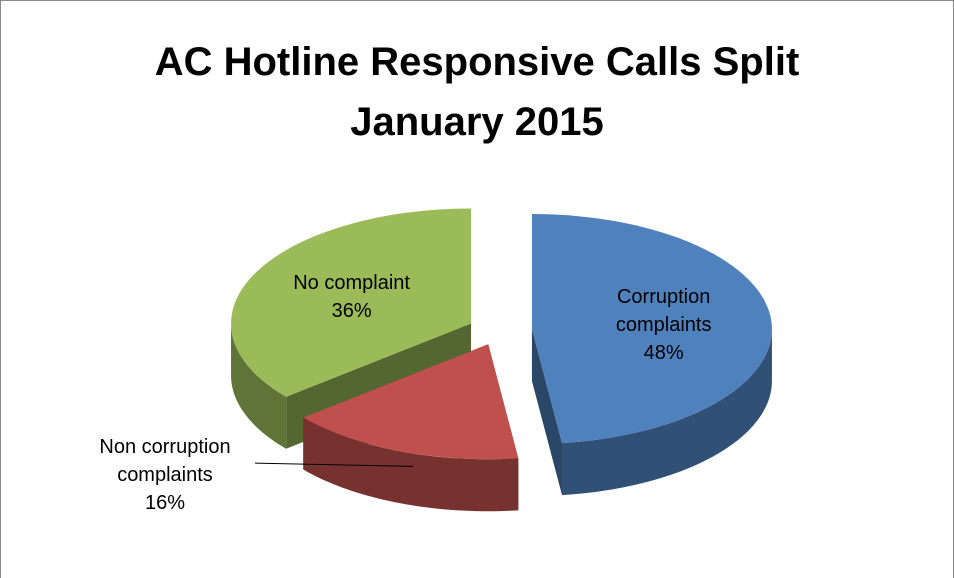 The height and width of the screenshot is (578, 954). What do you see at coordinates (165, 461) in the screenshot?
I see `category-label: Non corruption complaints` at bounding box center [165, 461].